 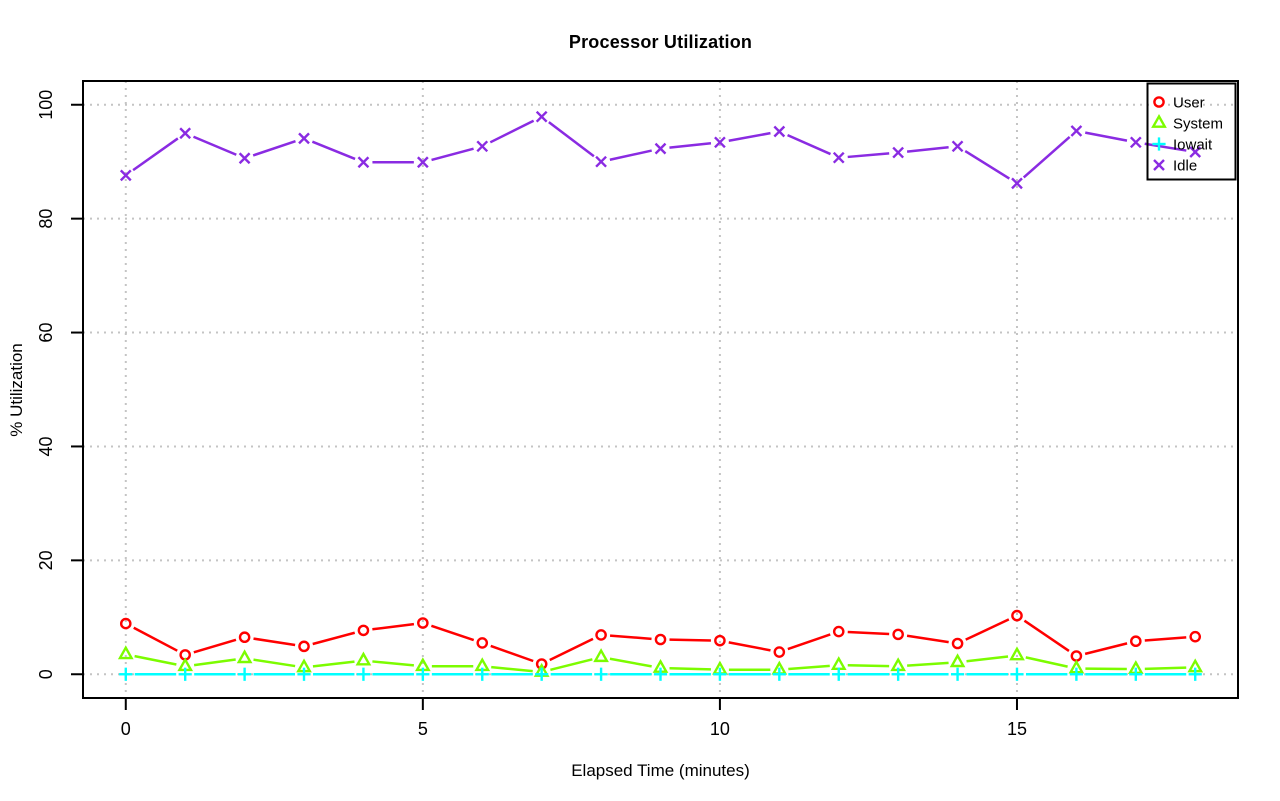 I want to click on x-tick-label: 0, so click(x=126, y=729).